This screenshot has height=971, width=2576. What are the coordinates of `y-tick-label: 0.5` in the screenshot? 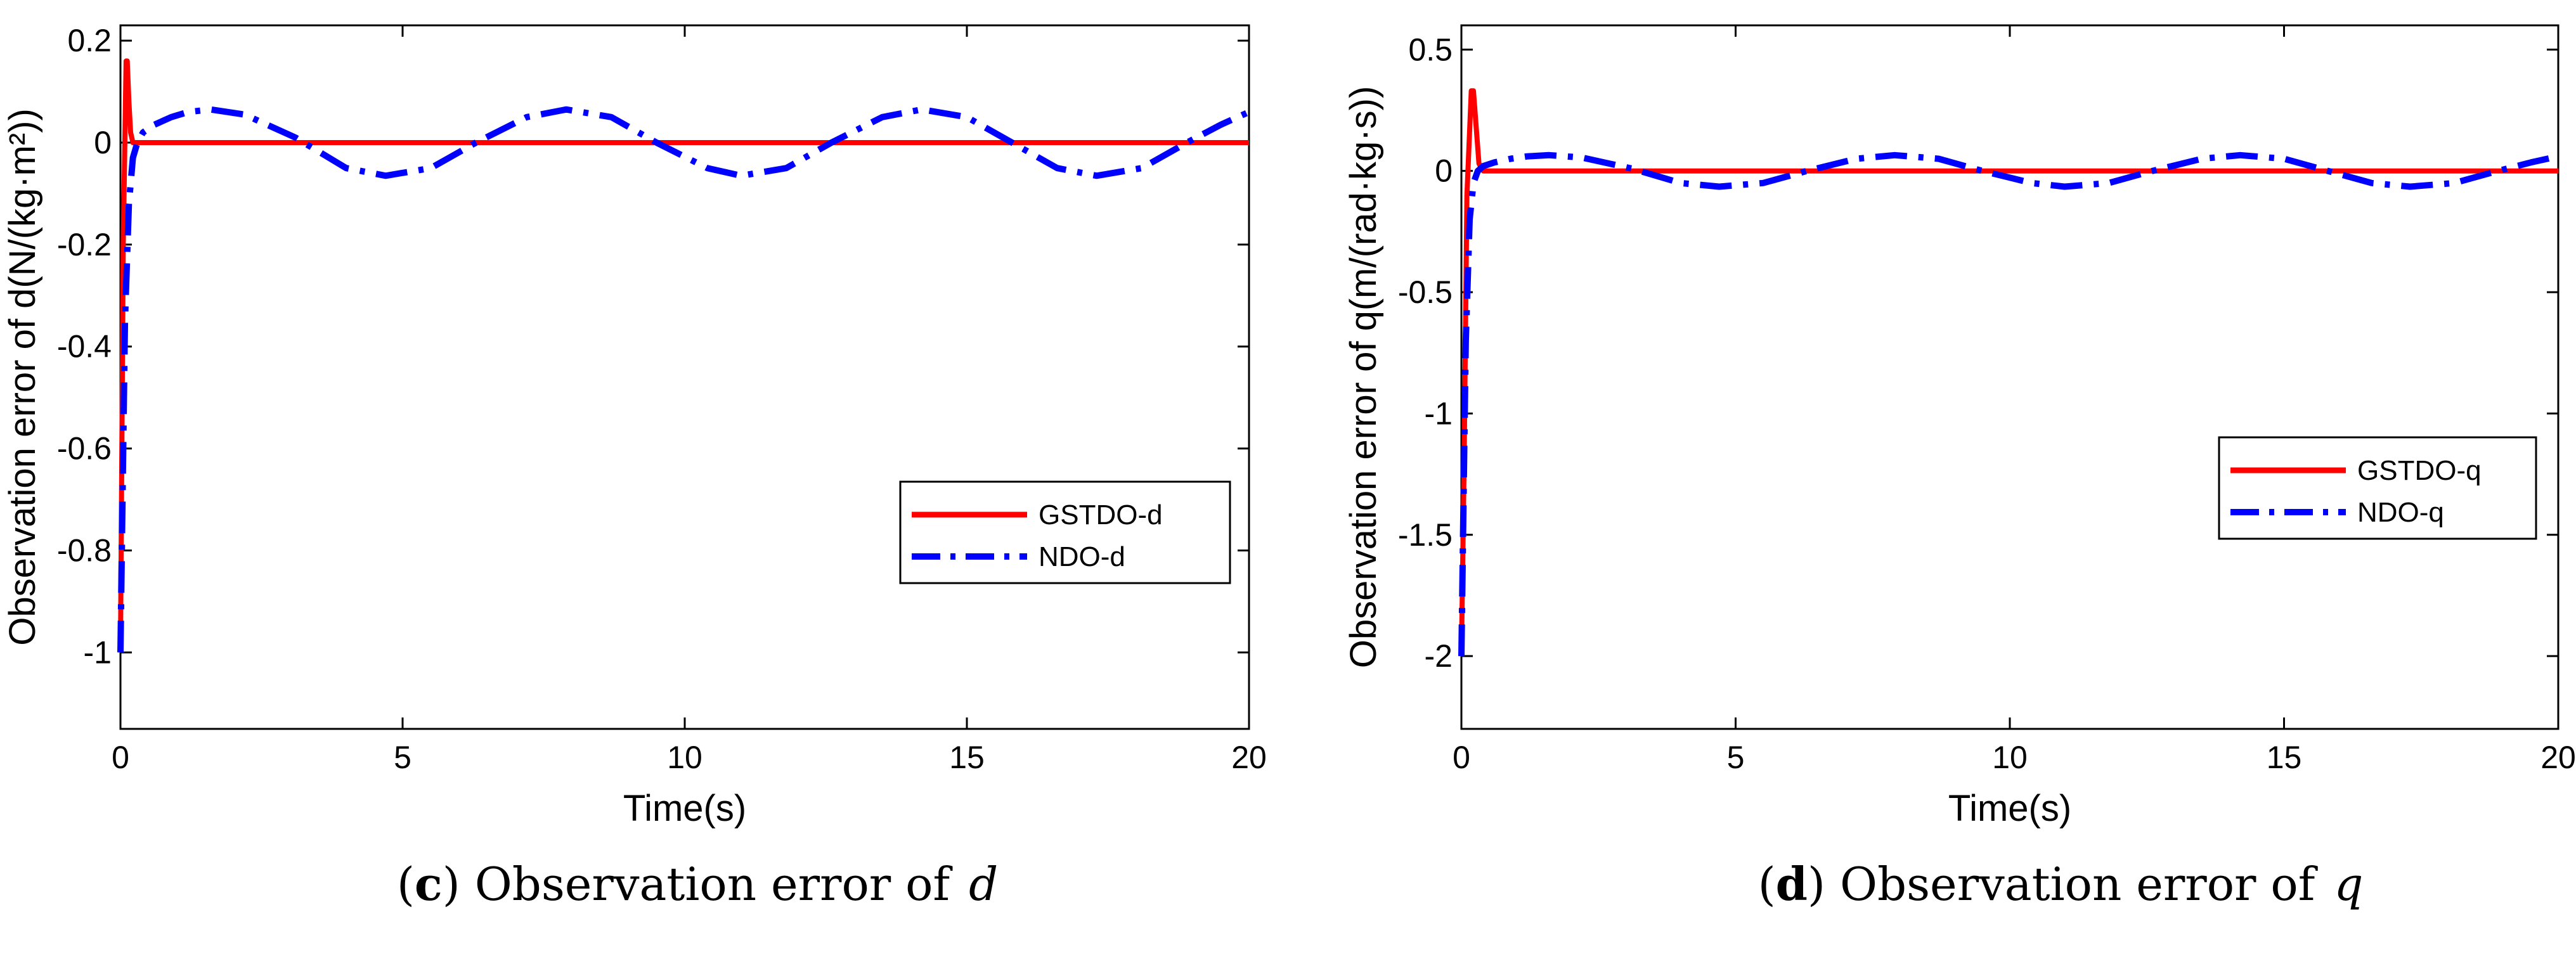 It's located at (1430, 49).